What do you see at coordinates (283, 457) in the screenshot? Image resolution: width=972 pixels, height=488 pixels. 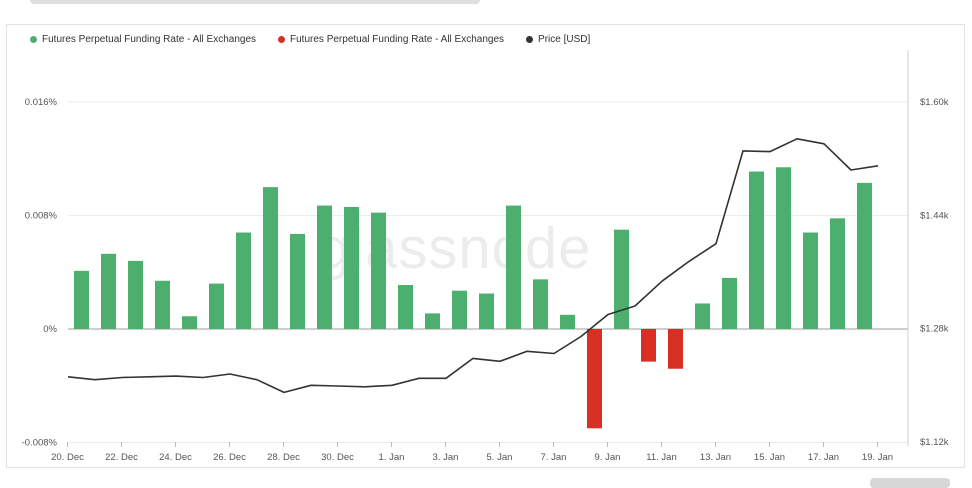 I see `x-tick-label: 28. Dec` at bounding box center [283, 457].